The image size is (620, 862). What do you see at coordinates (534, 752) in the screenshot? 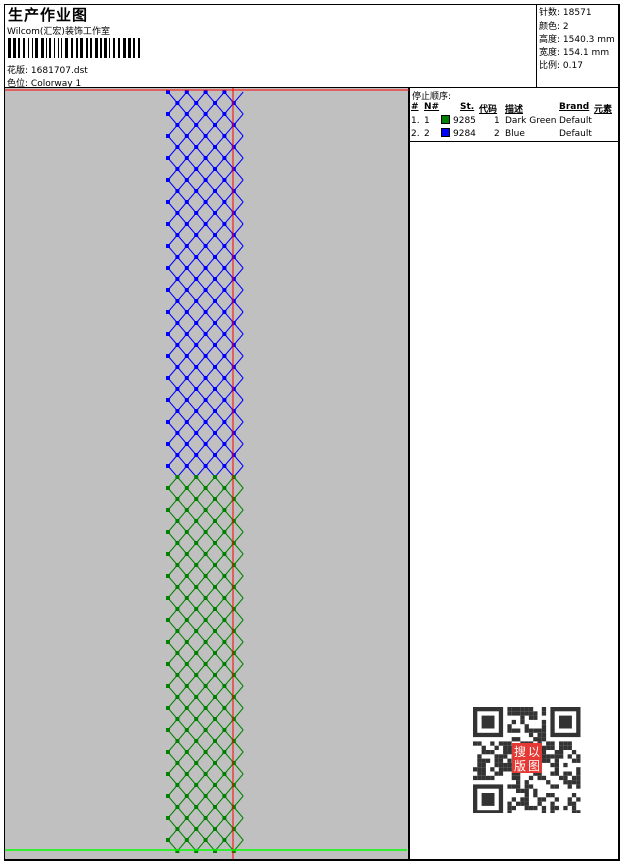
I see `svg-text: 以` at bounding box center [534, 752].